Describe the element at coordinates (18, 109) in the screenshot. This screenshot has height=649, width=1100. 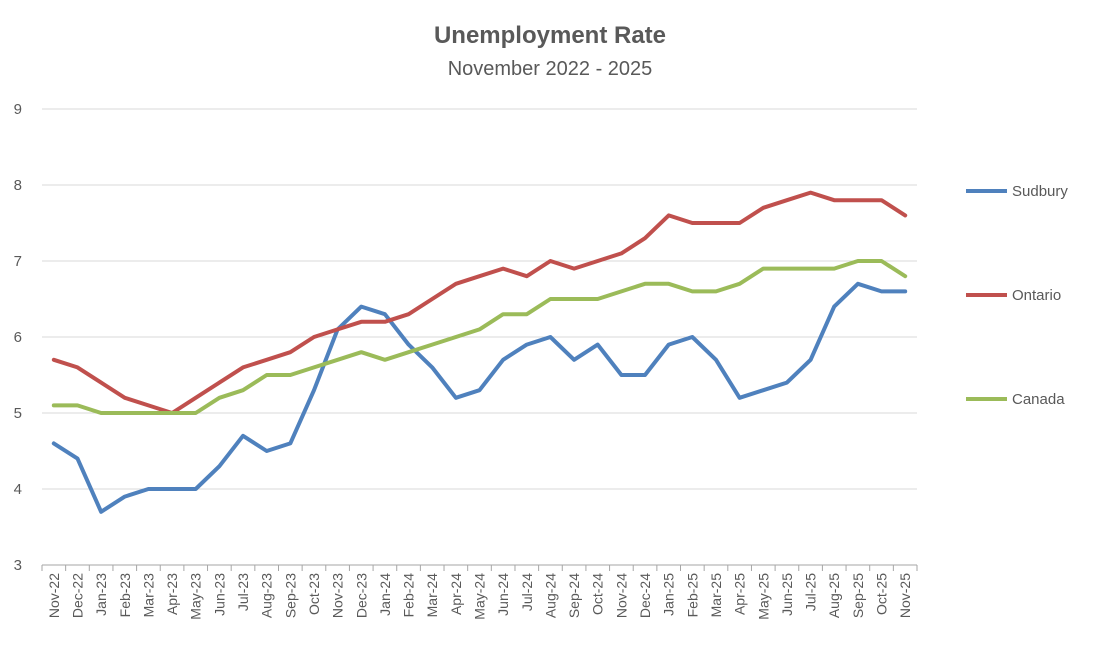
I see `y-tick-label: 9` at that location.